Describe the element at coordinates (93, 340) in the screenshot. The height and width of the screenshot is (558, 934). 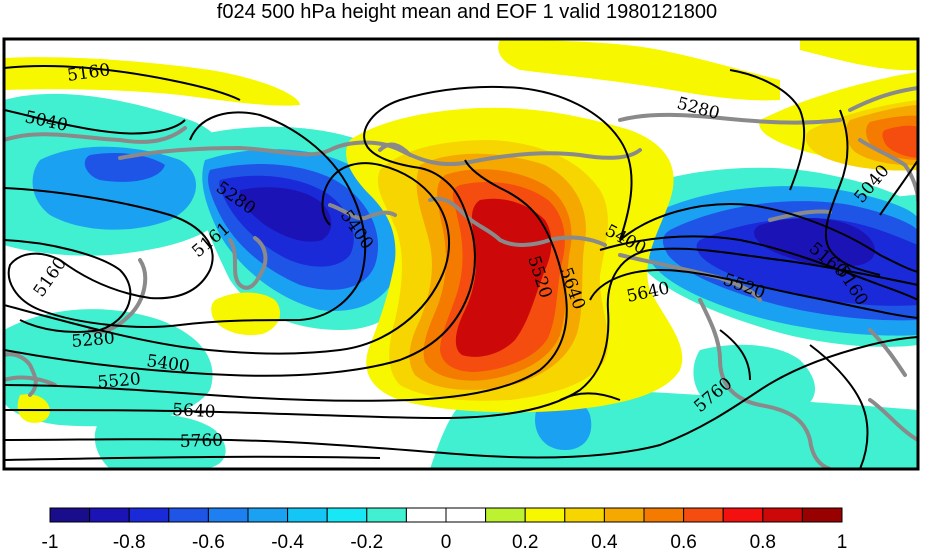
I see `contour-label: 5280` at that location.